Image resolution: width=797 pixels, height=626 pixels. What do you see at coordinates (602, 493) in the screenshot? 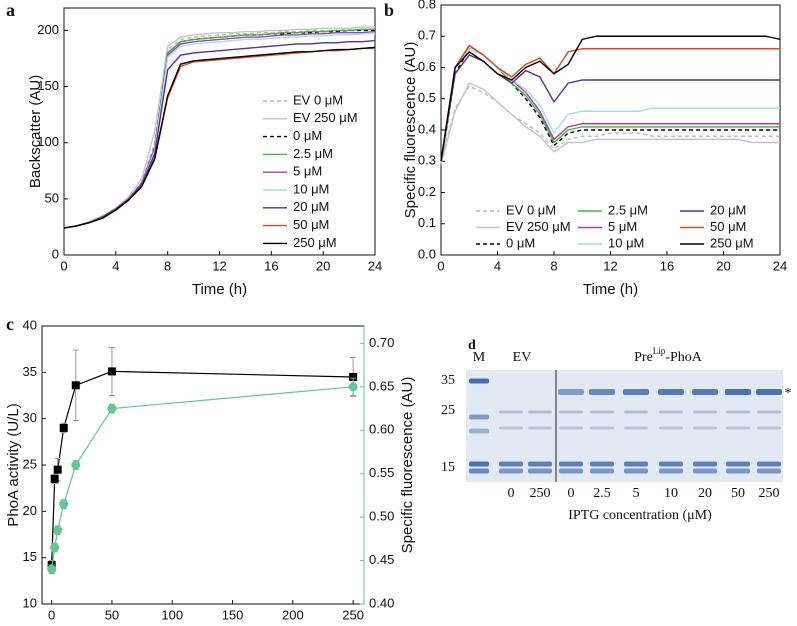
I see `lane-label: 2.5` at bounding box center [602, 493].